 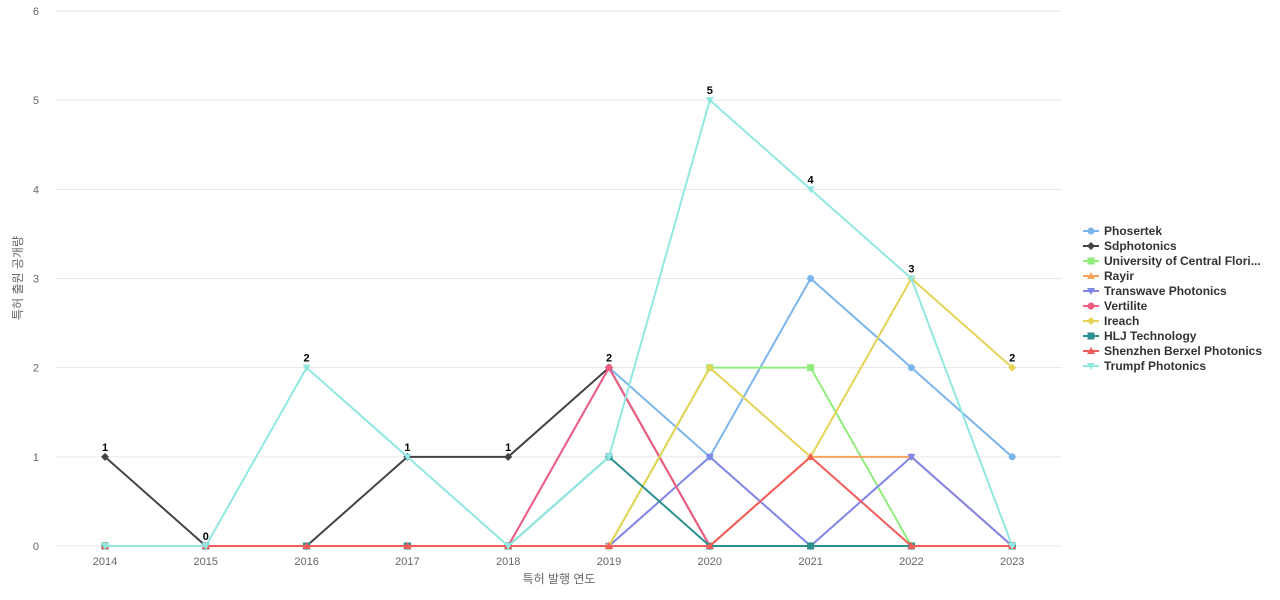 I want to click on x-tick-label: 2022, so click(x=911, y=562).